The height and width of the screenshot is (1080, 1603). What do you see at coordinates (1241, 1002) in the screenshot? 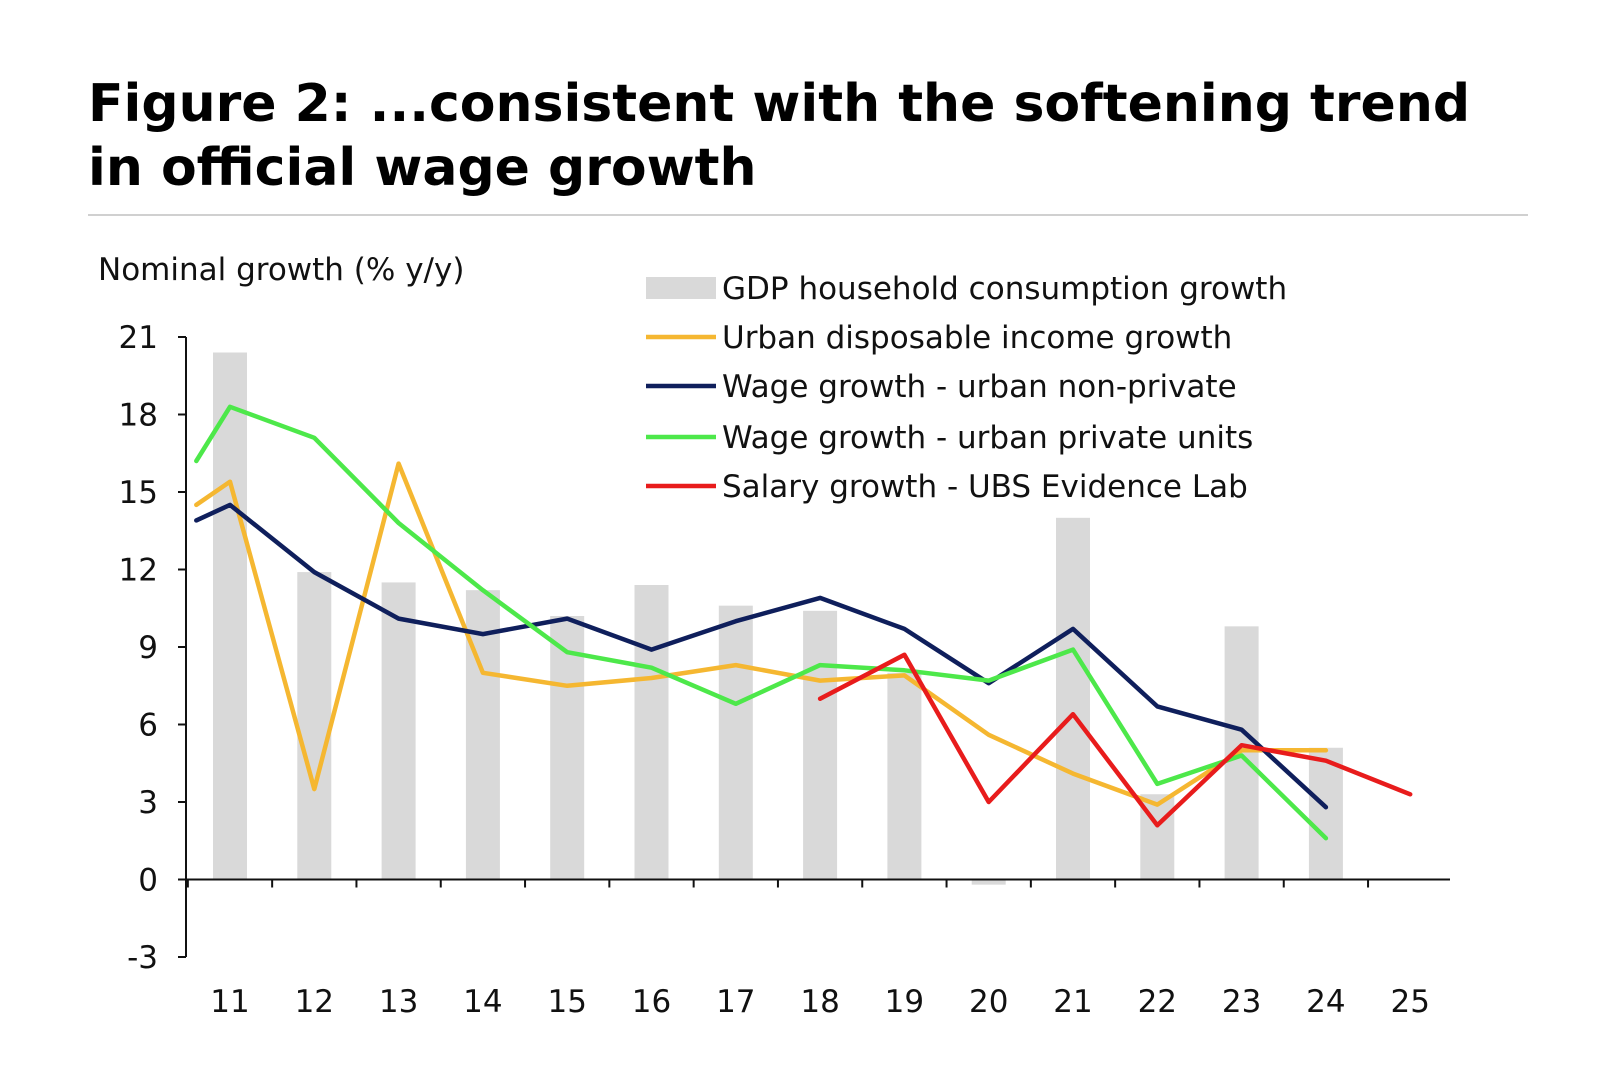
I see `x-tick-label: 23` at bounding box center [1241, 1002].